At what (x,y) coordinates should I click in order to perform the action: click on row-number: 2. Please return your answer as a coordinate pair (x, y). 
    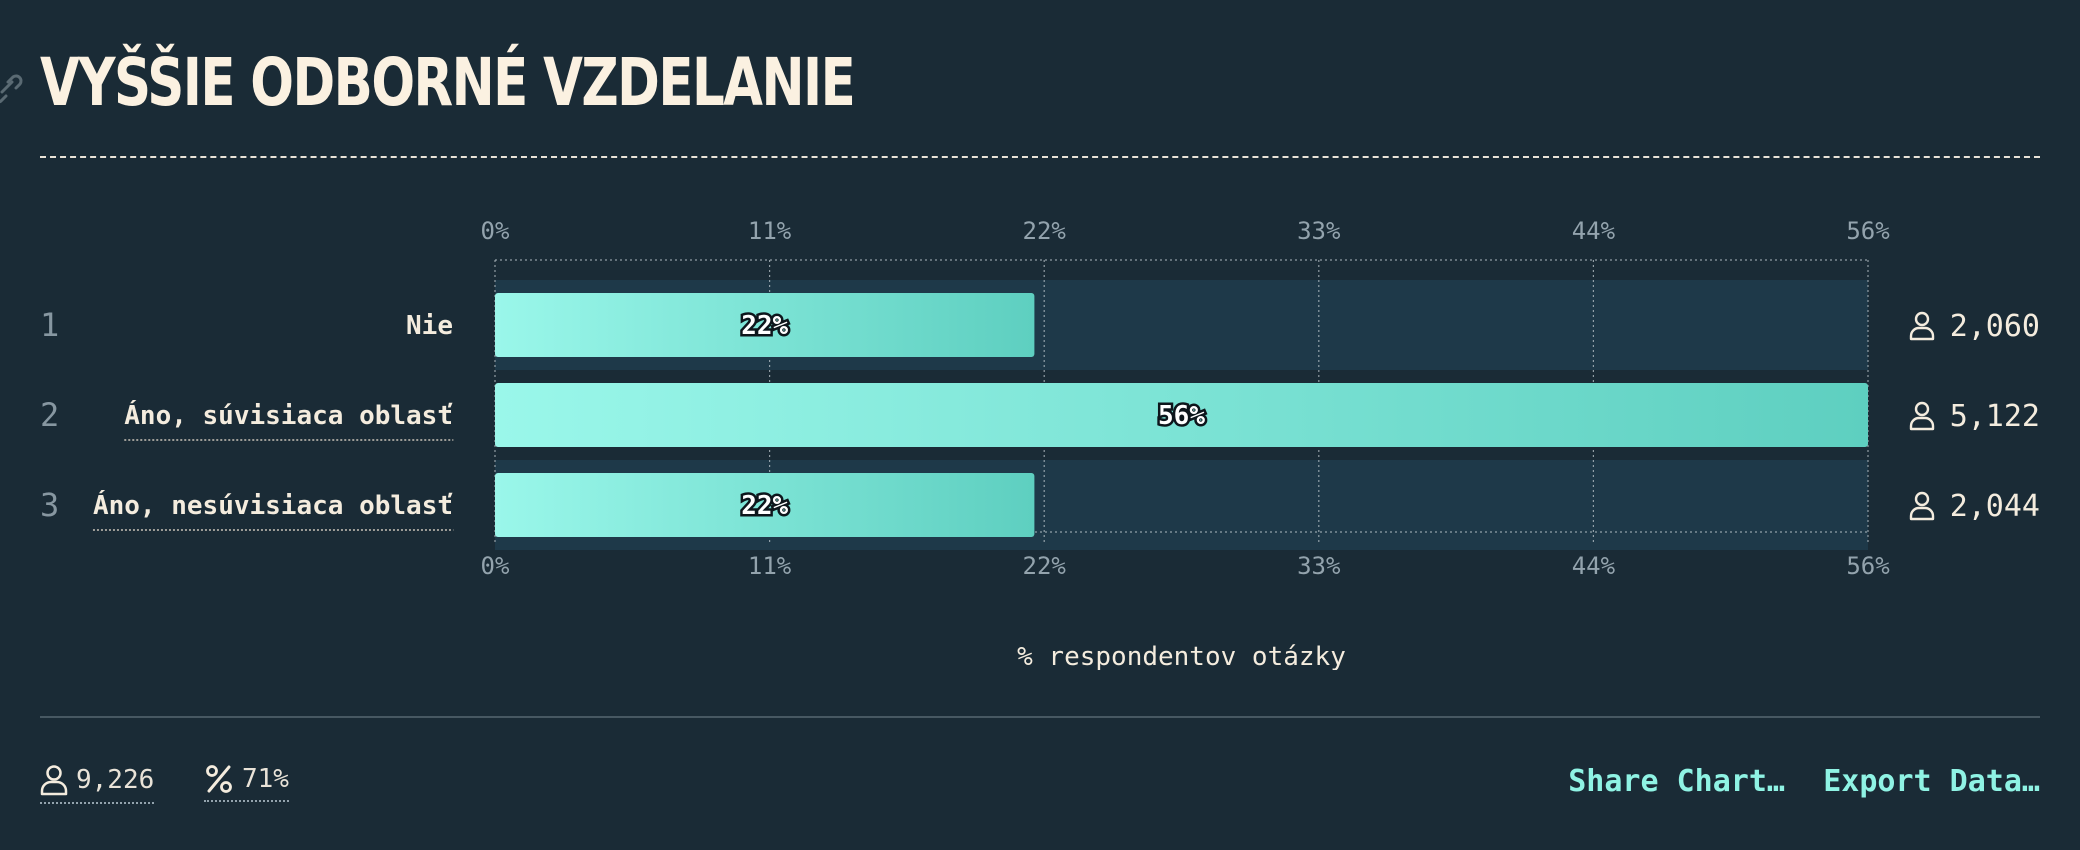
    Looking at the image, I should click on (49, 415).